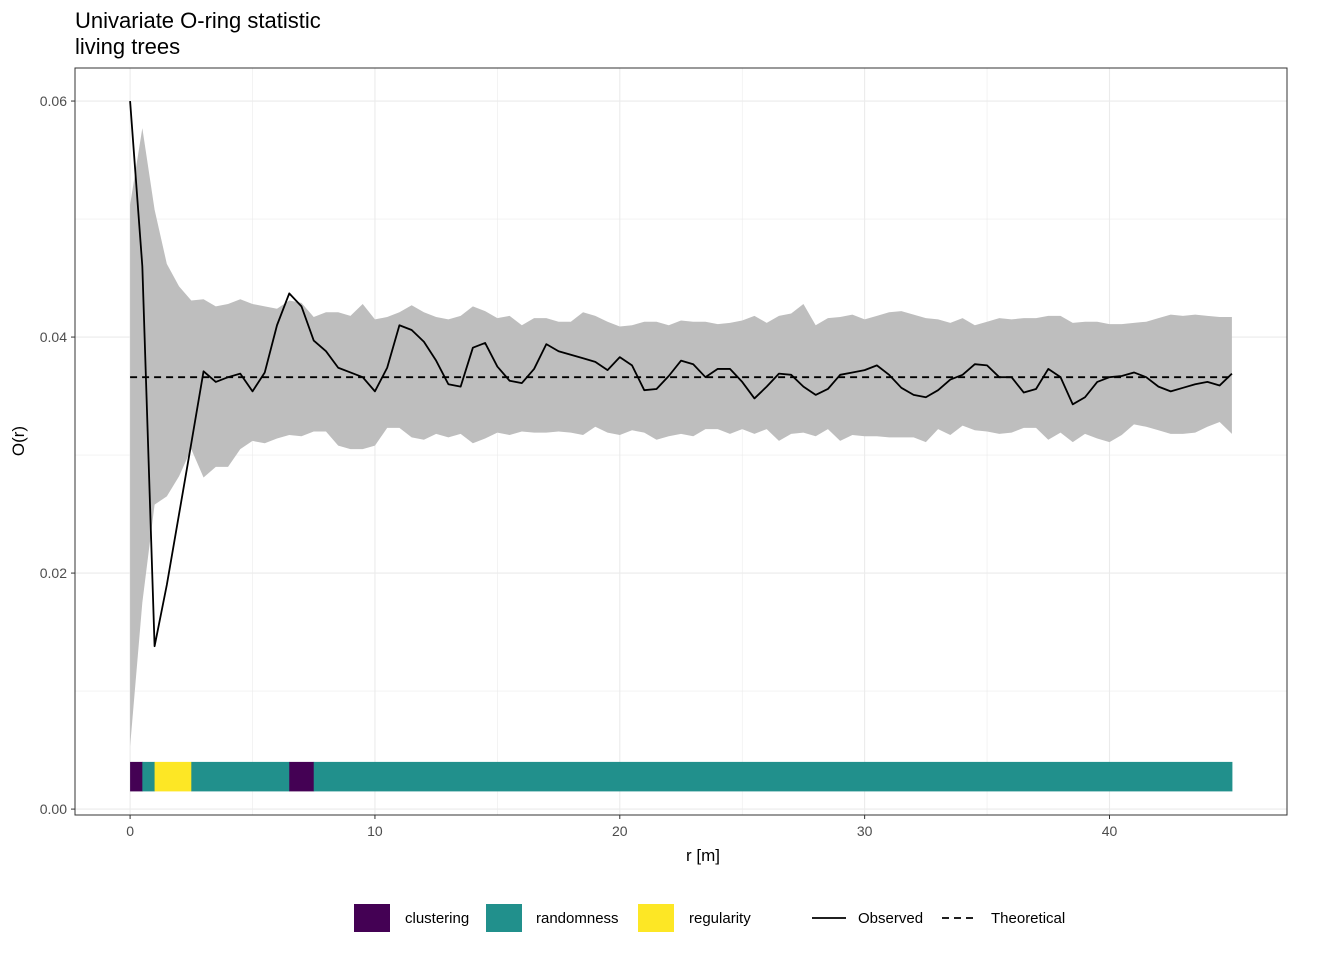  Describe the element at coordinates (18, 441) in the screenshot. I see `y-axis-title: O(r)` at that location.